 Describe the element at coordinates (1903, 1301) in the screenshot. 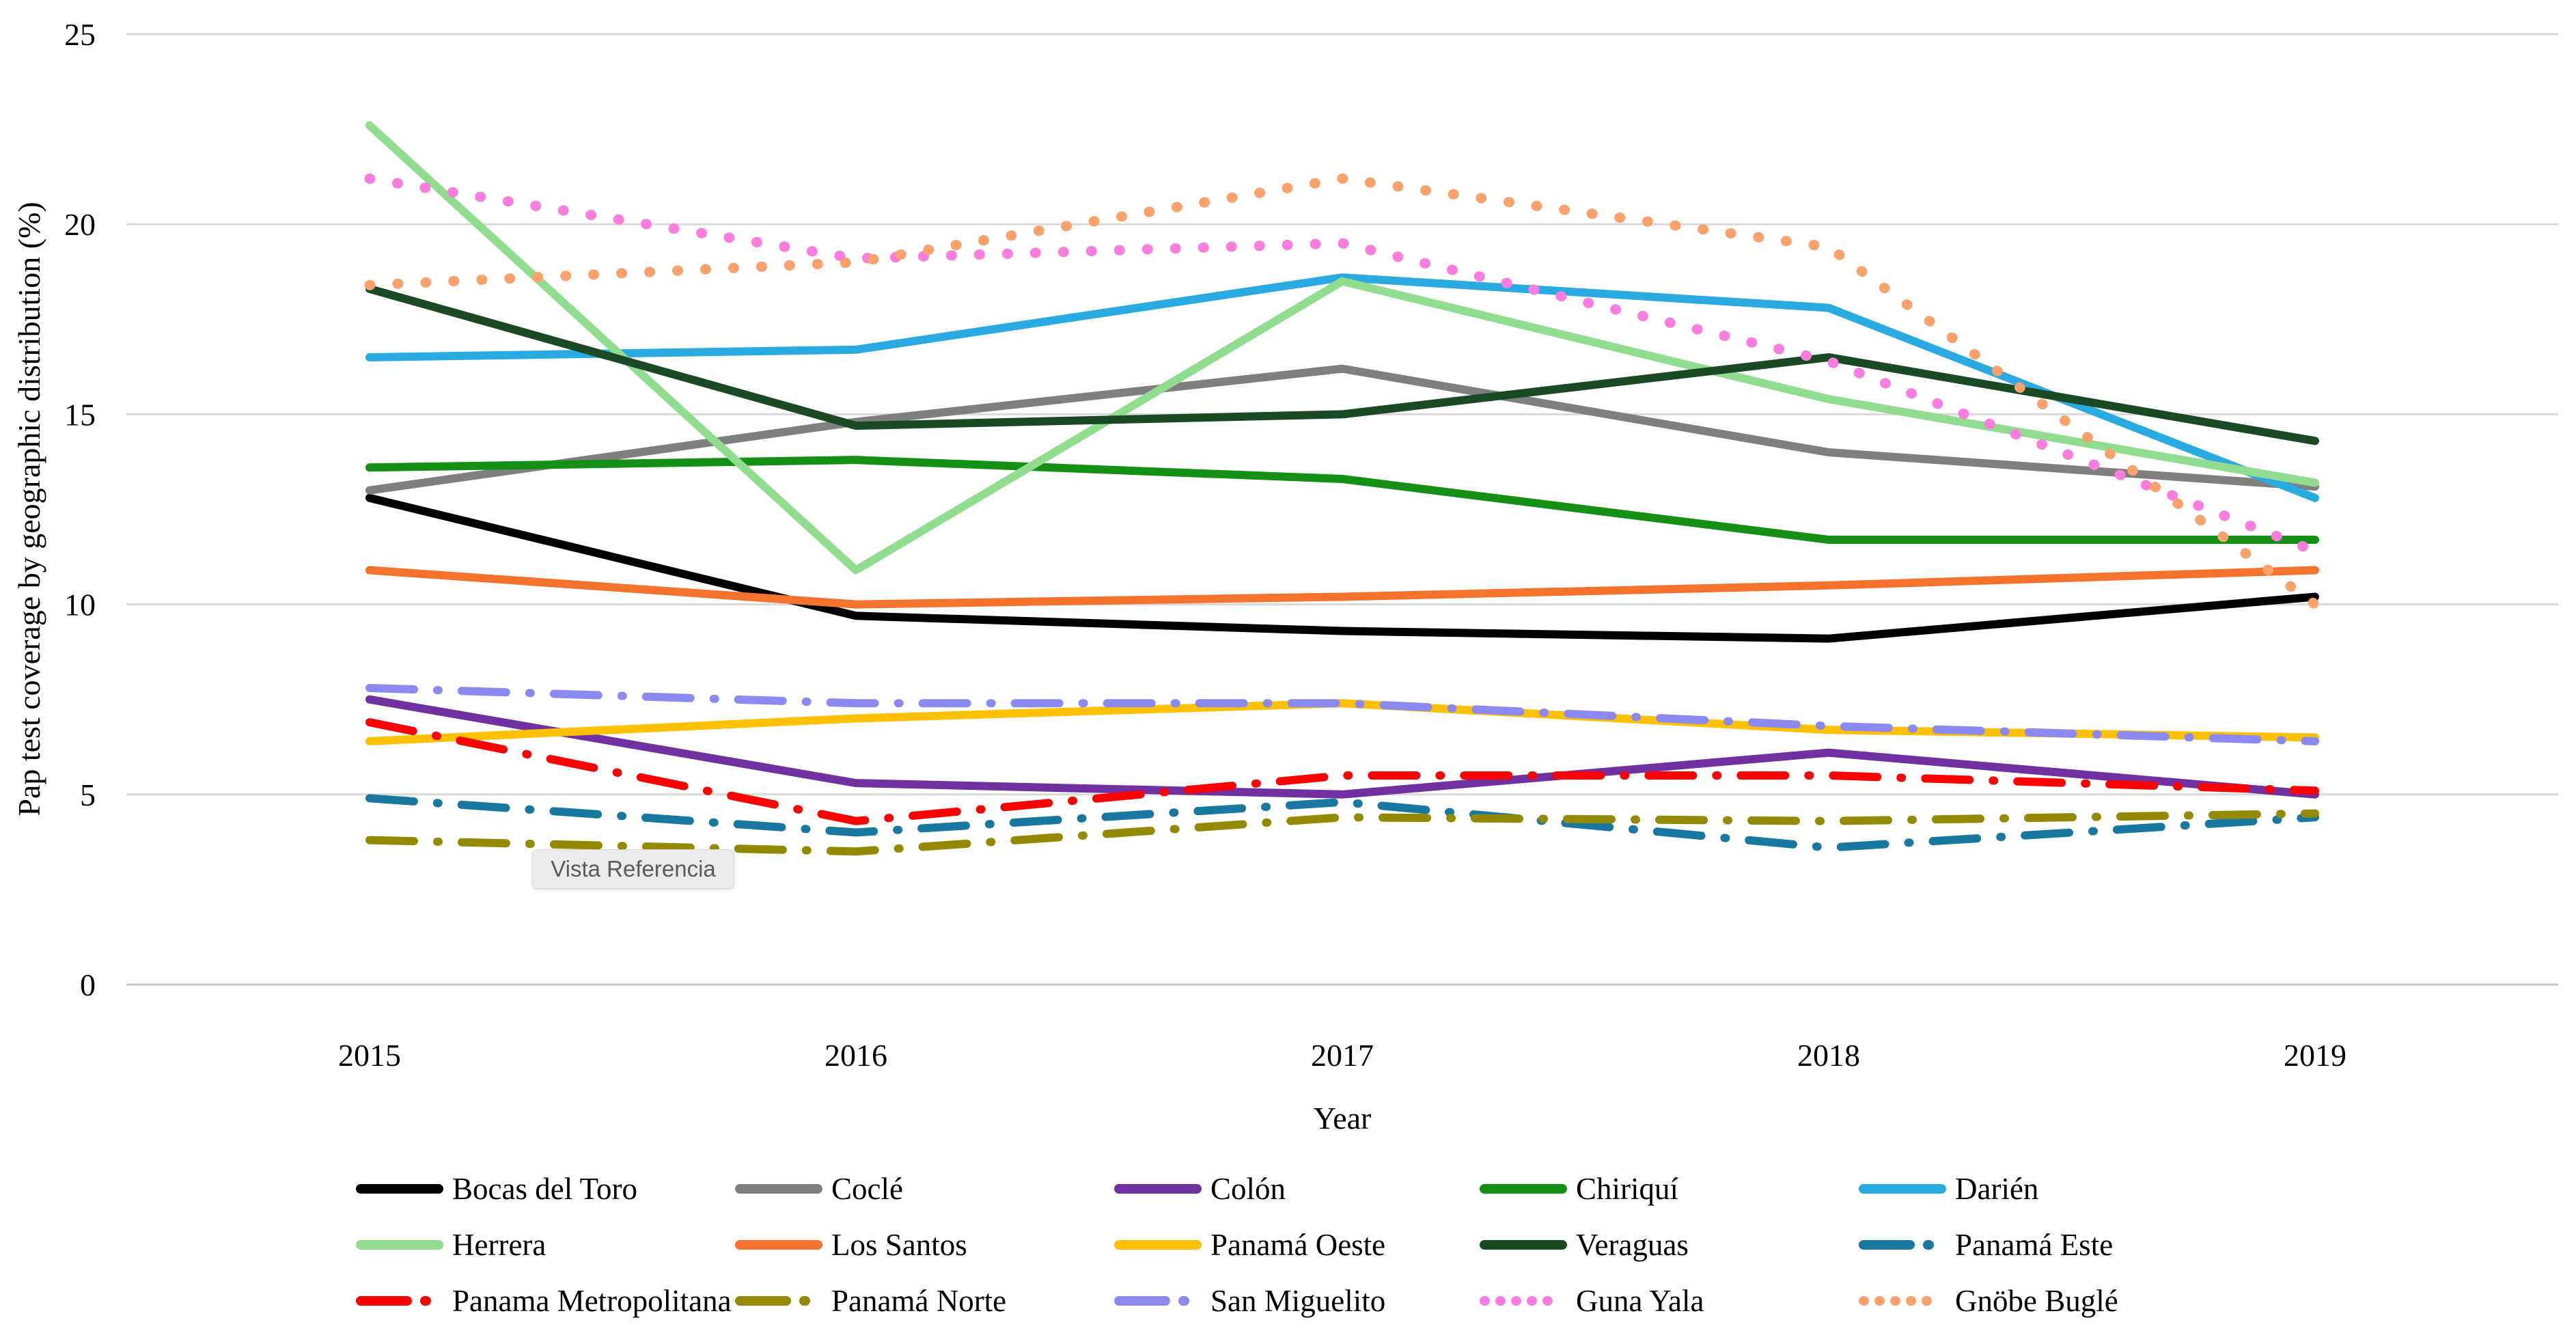

I see `legend-swatch-gnobe-bugle` at that location.